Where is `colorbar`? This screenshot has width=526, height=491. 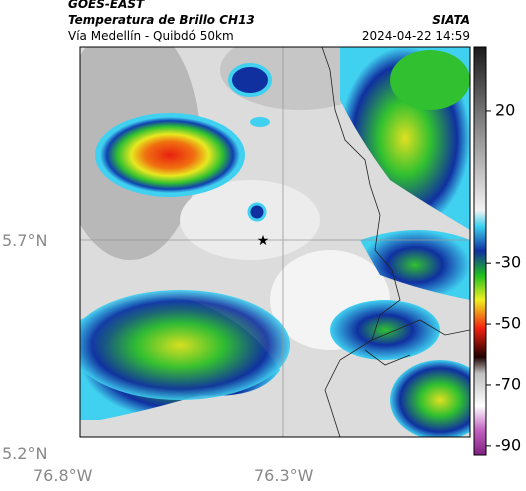 colorbar is located at coordinates (480, 251).